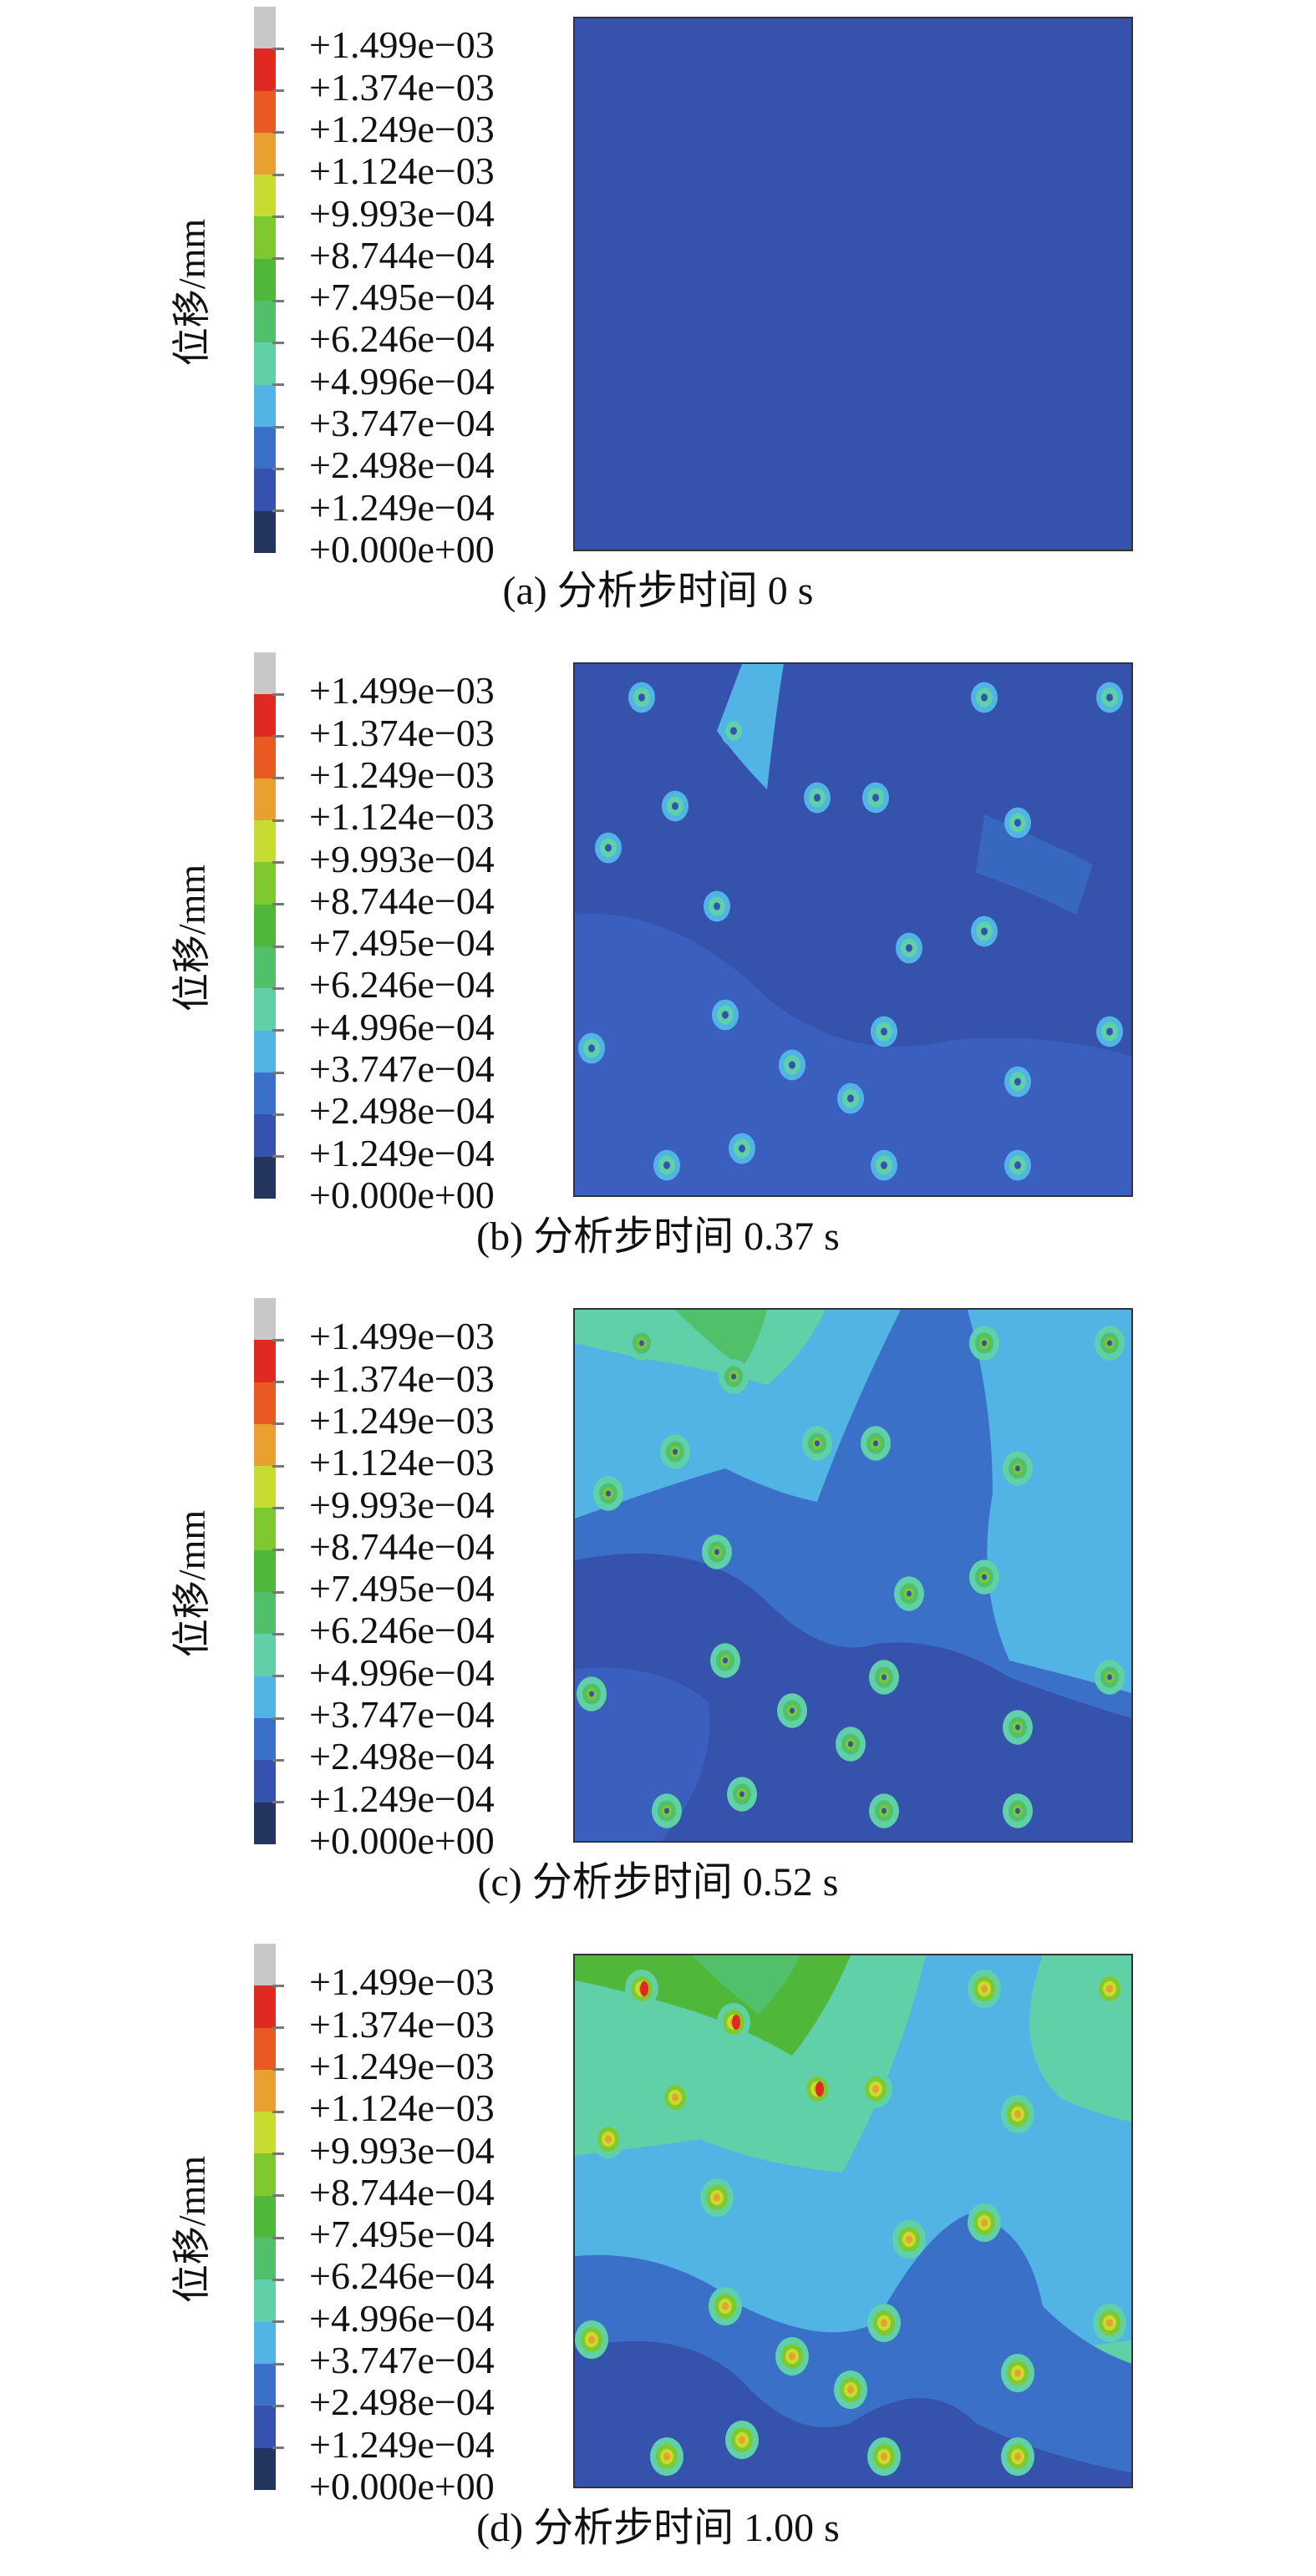  What do you see at coordinates (402, 1982) in the screenshot?
I see `color-scale-tick-label: +1.499e−03` at bounding box center [402, 1982].